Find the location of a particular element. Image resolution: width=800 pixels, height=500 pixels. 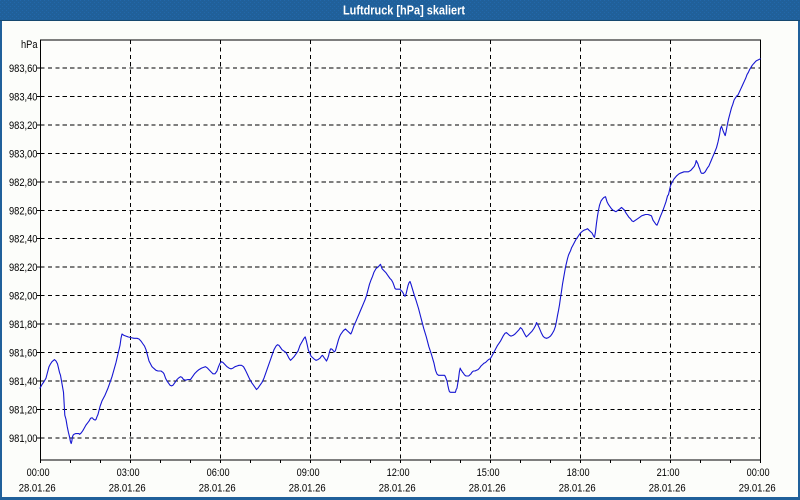

svg-text: 983,40 is located at coordinates (23, 97).